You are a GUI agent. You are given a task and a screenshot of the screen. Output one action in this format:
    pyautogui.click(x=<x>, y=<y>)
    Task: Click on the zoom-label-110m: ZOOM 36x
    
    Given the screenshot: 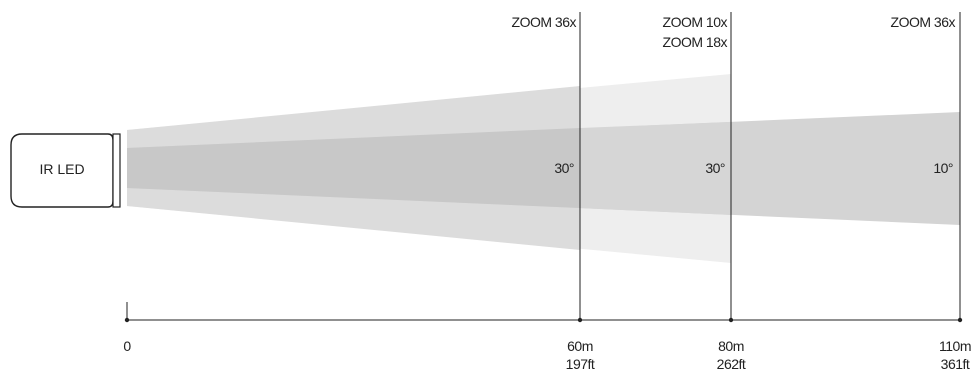 What is the action you would take?
    pyautogui.click(x=923, y=22)
    